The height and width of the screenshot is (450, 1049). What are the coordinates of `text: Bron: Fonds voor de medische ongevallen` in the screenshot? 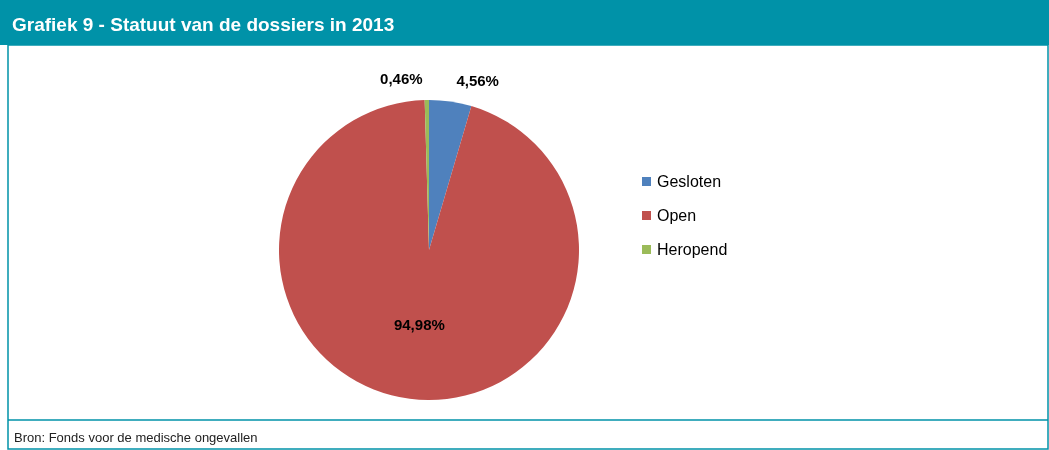 It's located at (136, 437).